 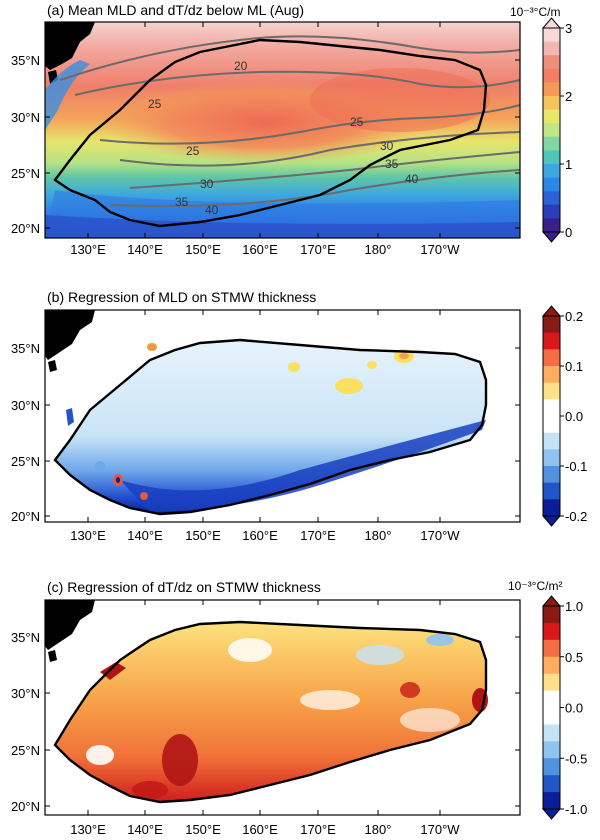 What do you see at coordinates (576, 516) in the screenshot?
I see `colorbar-tick-label: -0.2` at bounding box center [576, 516].